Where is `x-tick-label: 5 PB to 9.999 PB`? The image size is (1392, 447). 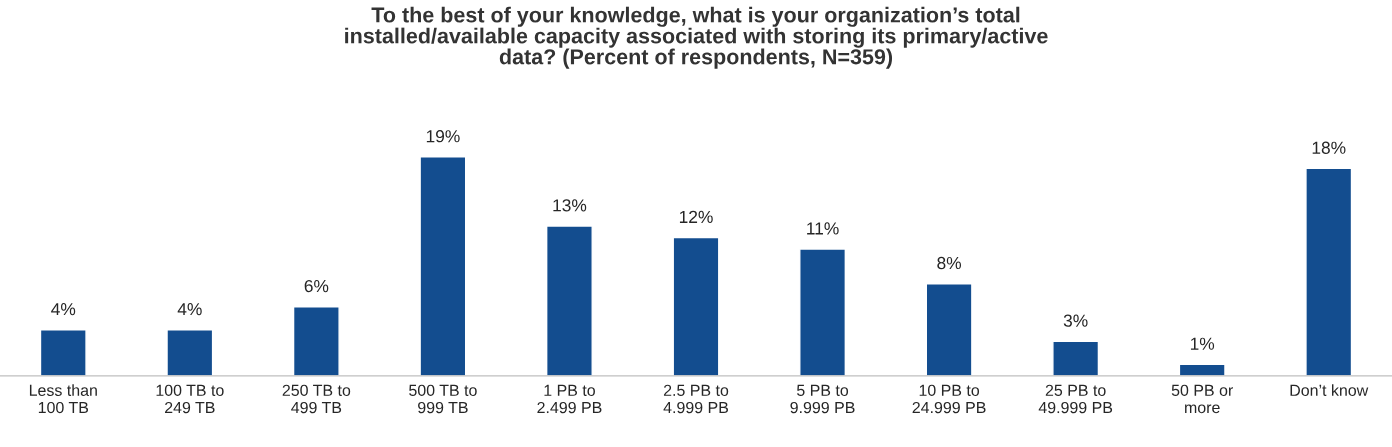 x-tick-label: 5 PB to 9.999 PB is located at coordinates (822, 399).